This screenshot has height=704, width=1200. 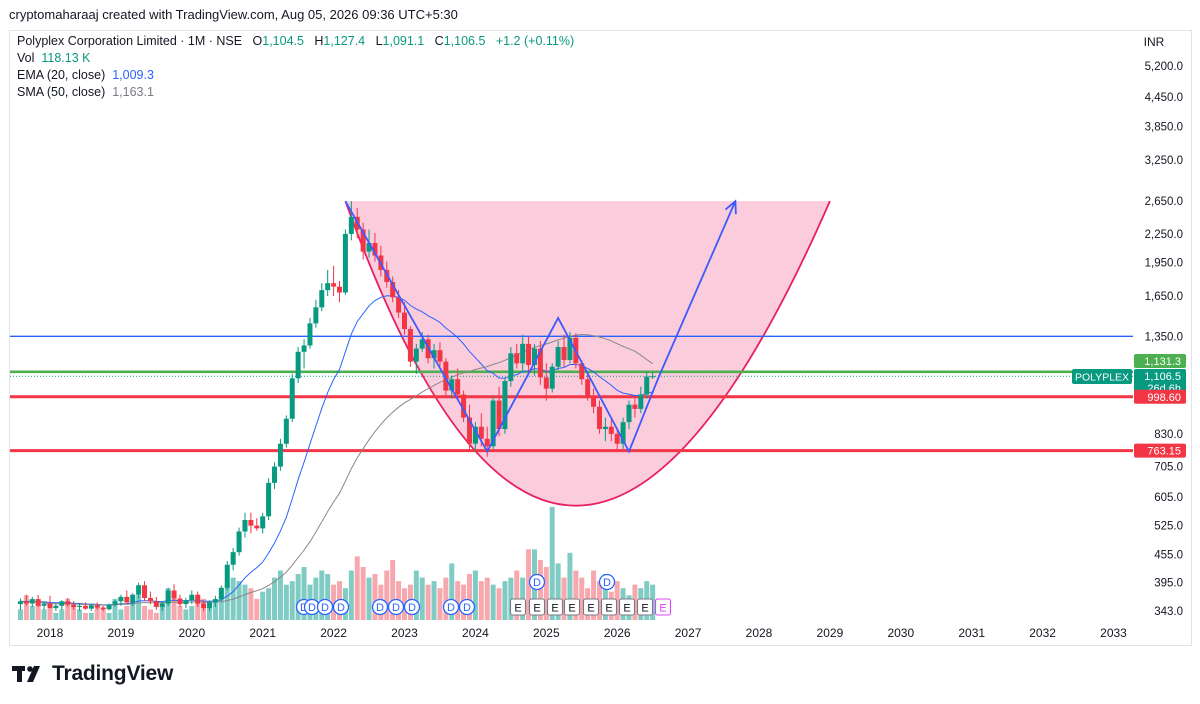 What do you see at coordinates (133, 75) in the screenshot?
I see `ema-value: 1,009.3` at bounding box center [133, 75].